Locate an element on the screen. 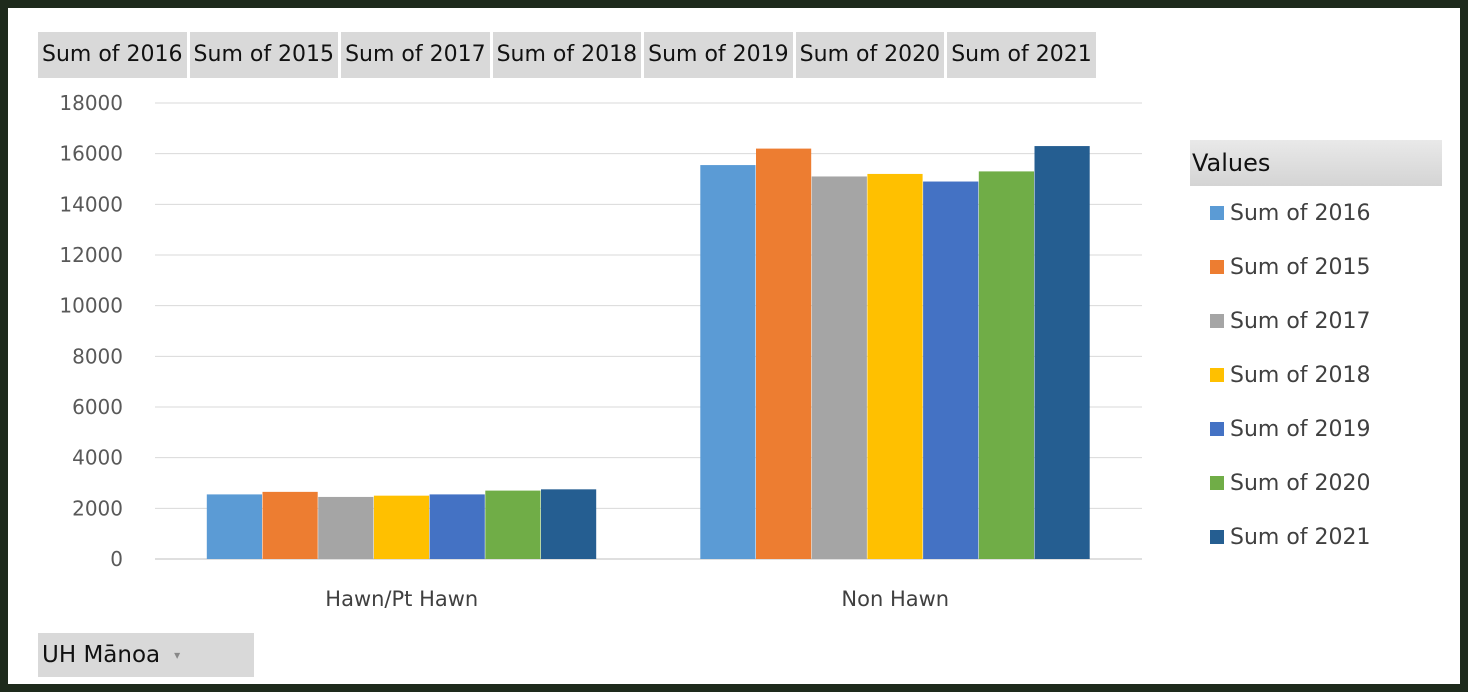  field-button-sum-2018: Sum of 2018 is located at coordinates (567, 55).